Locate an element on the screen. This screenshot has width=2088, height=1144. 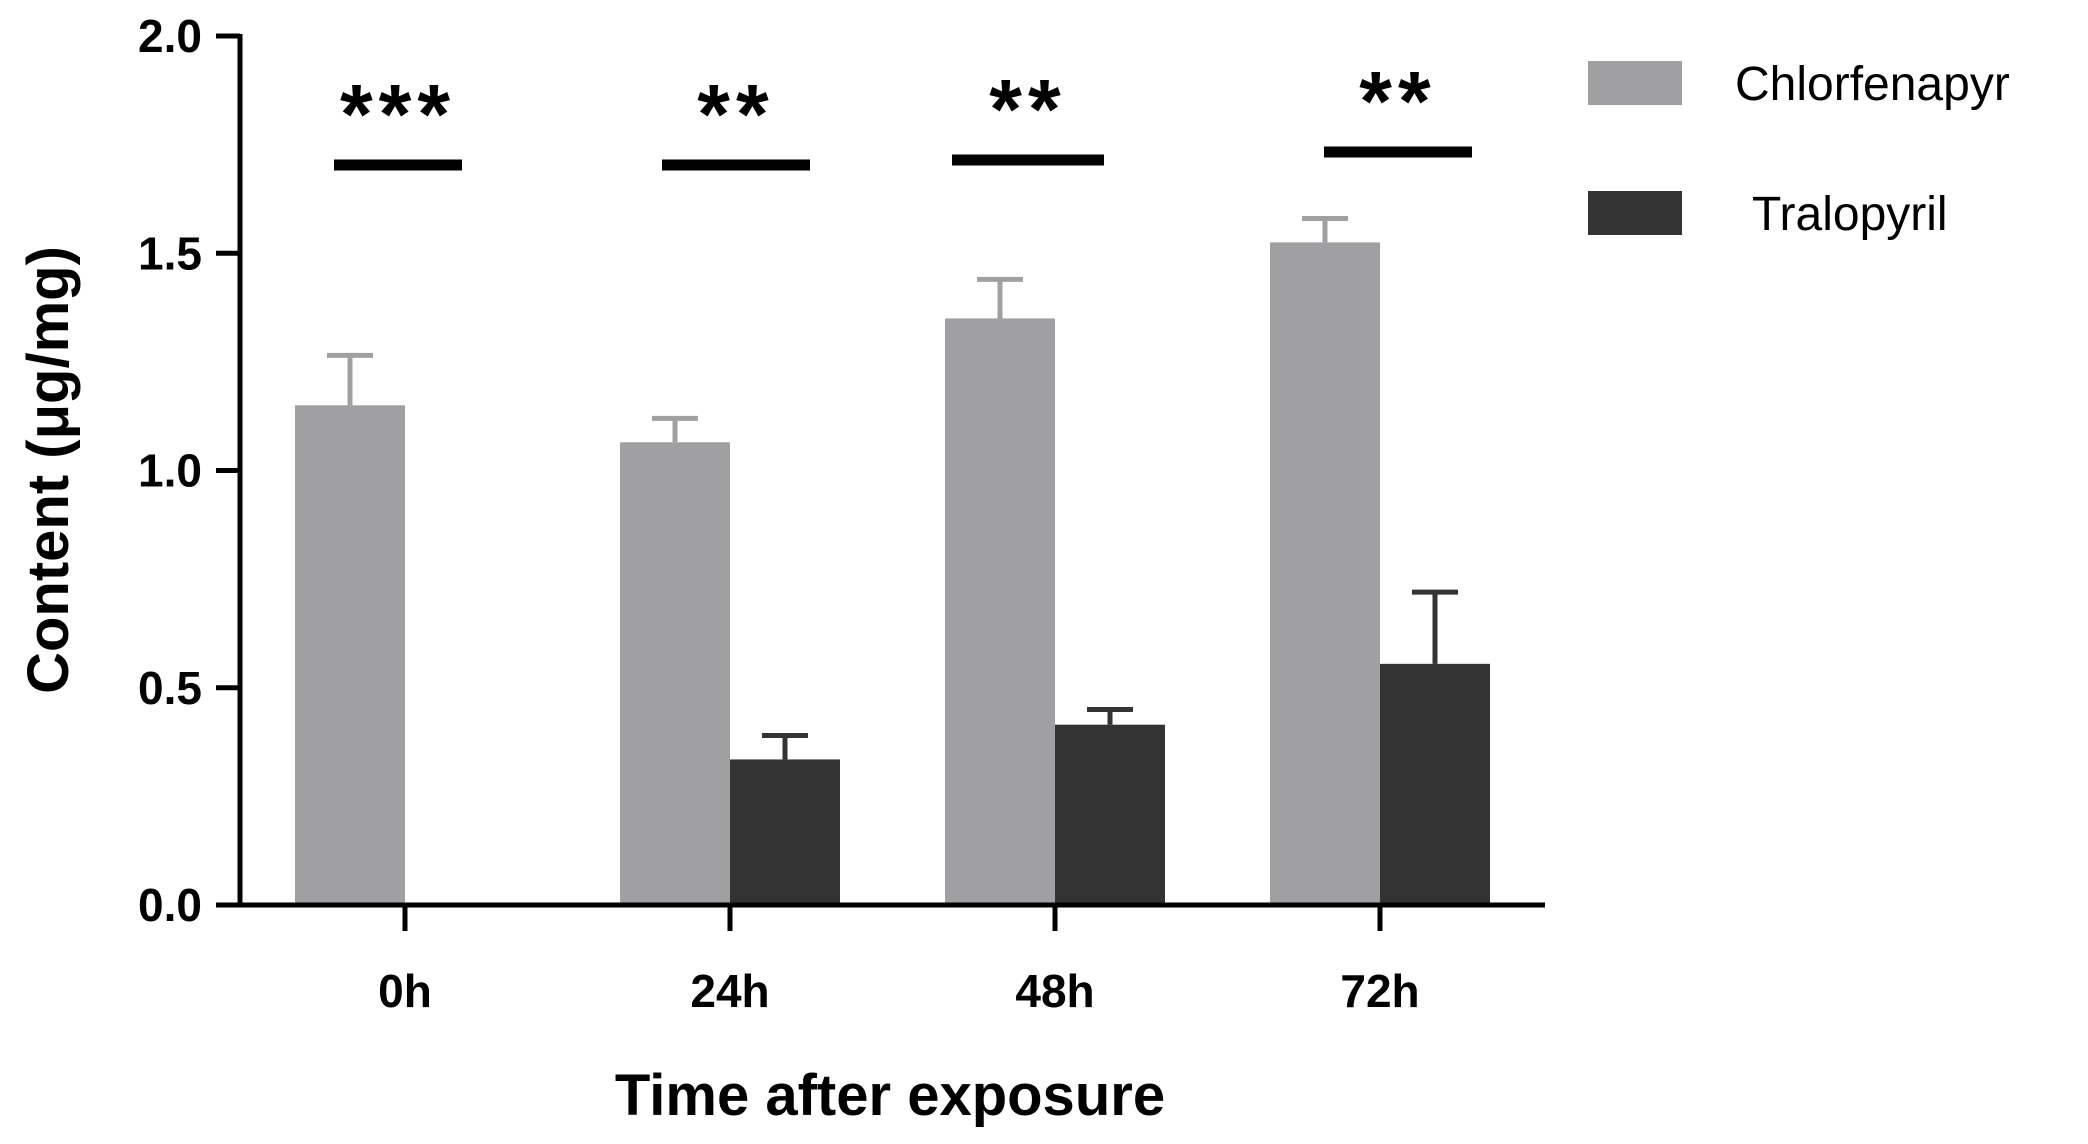
y-tick-label: 1.0 is located at coordinates (170, 471).